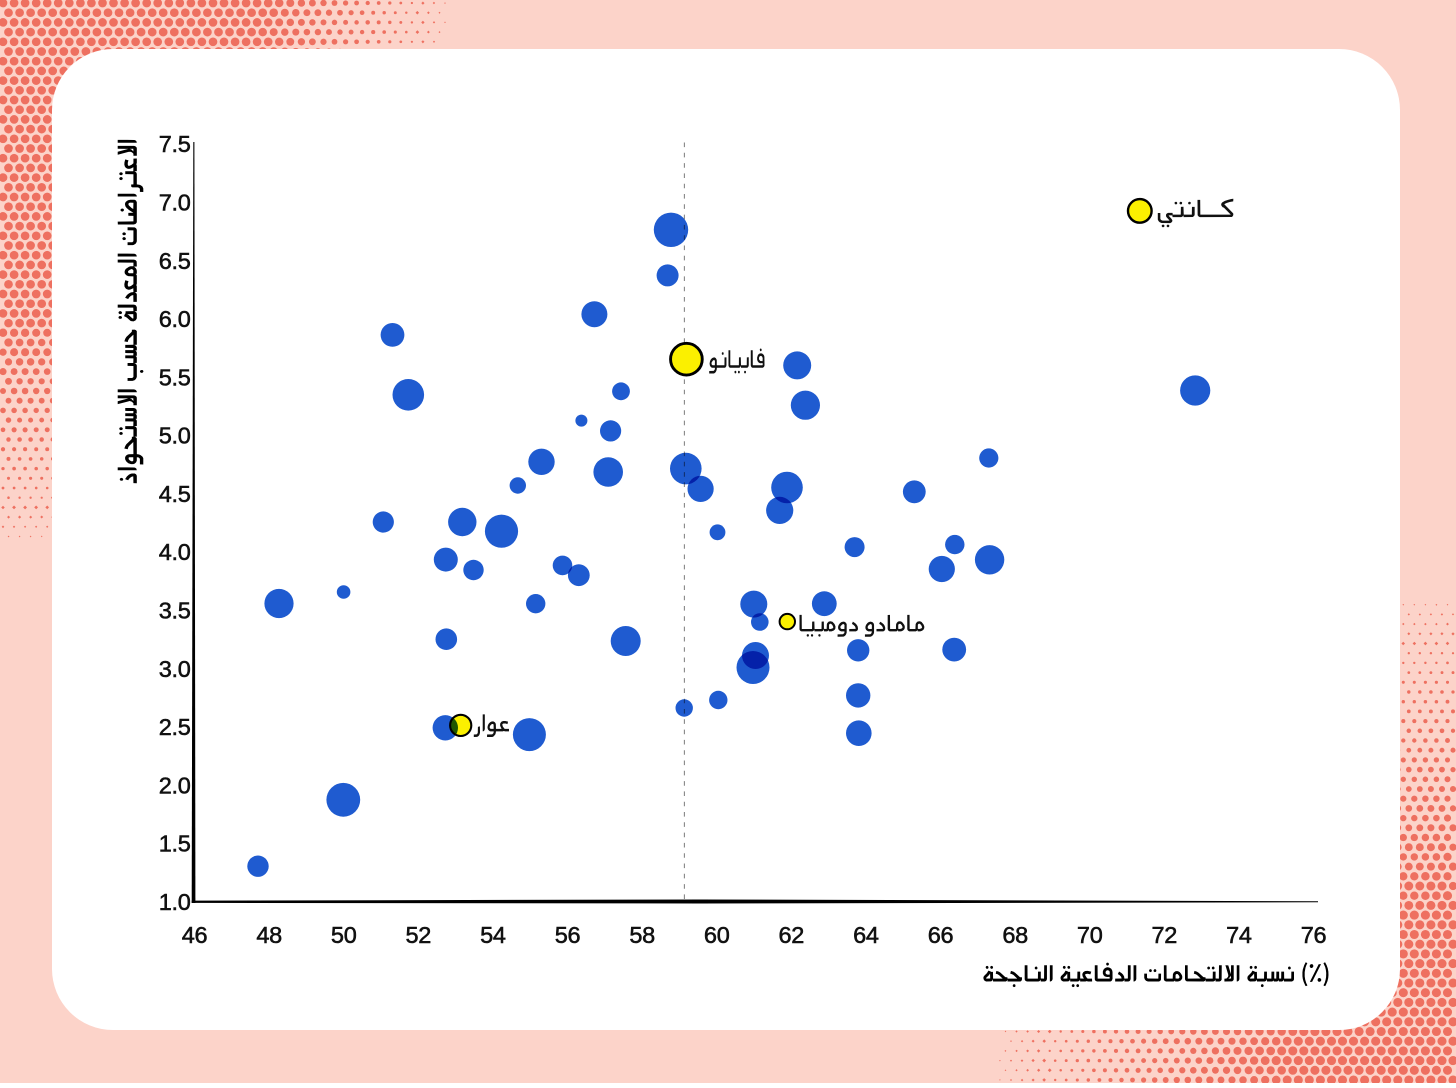  Describe the element at coordinates (175, 377) in the screenshot. I see `svg-text: 5.5` at that location.